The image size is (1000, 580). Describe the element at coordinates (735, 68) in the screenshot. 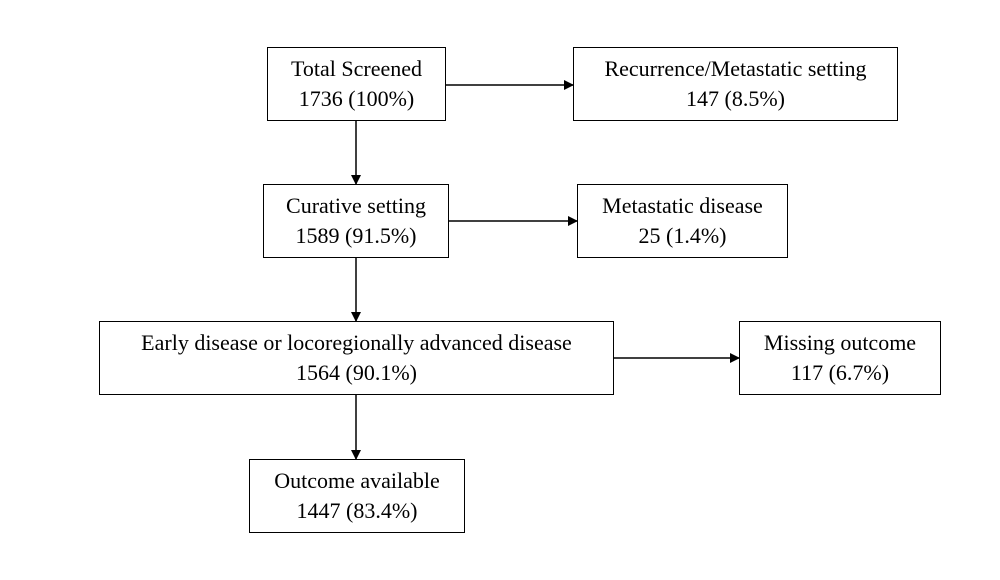

I see `node-label: Recurrence/Metastatic setting` at that location.